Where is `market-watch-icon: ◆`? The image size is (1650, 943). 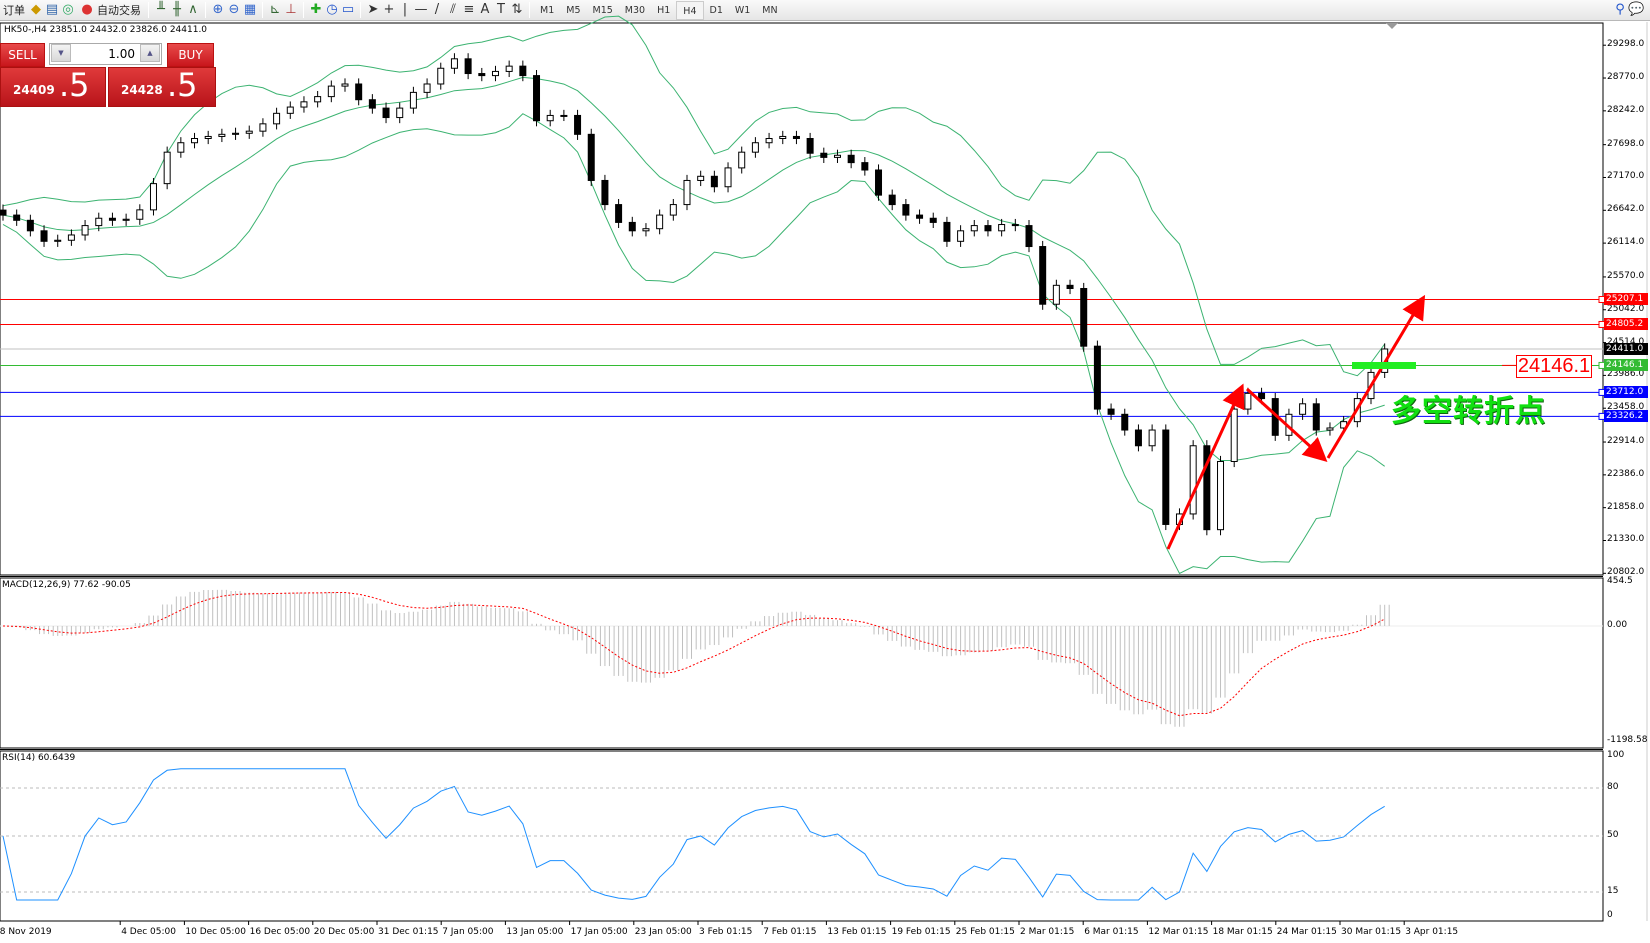 market-watch-icon: ◆ is located at coordinates (36, 9).